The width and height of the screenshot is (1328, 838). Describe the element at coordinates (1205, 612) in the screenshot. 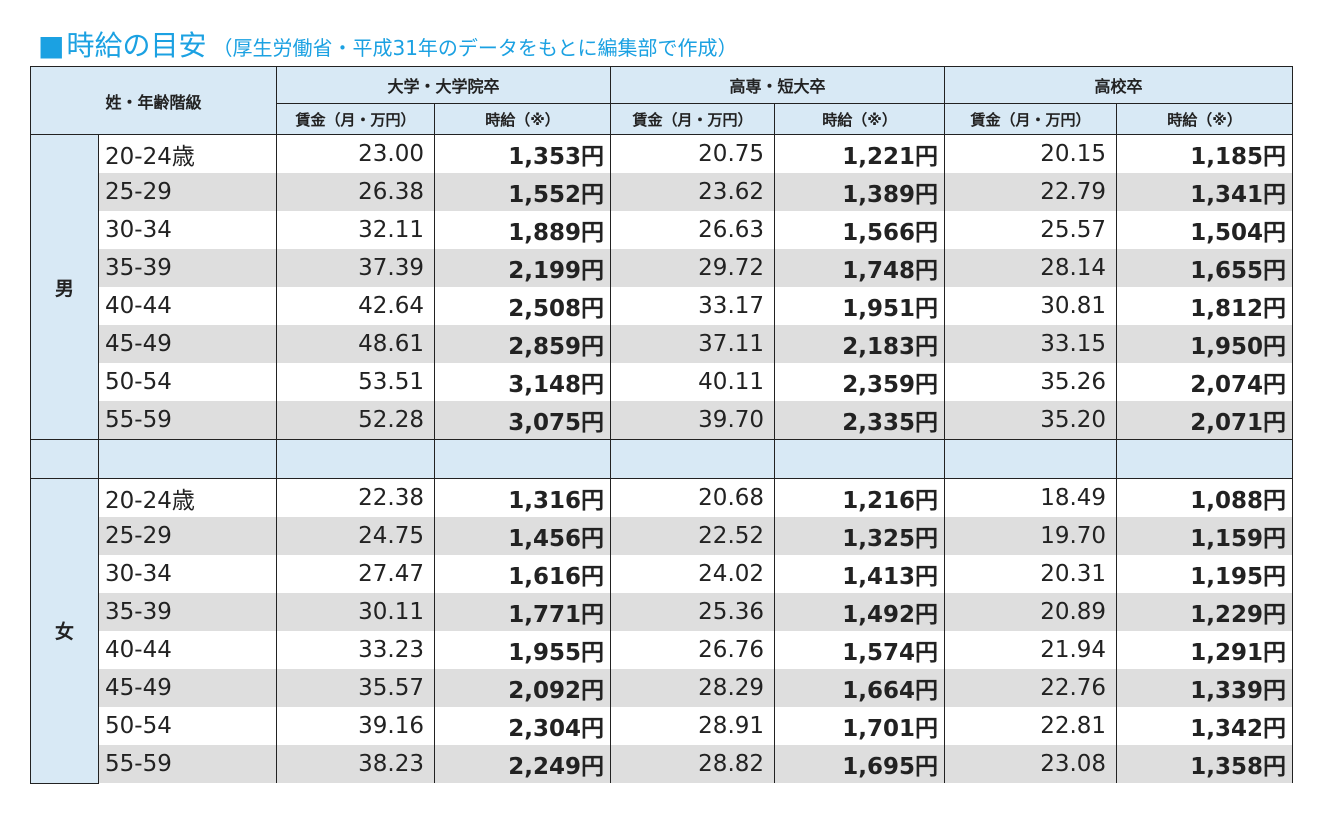

I see `hourly-wage-cell: 1,229円` at that location.